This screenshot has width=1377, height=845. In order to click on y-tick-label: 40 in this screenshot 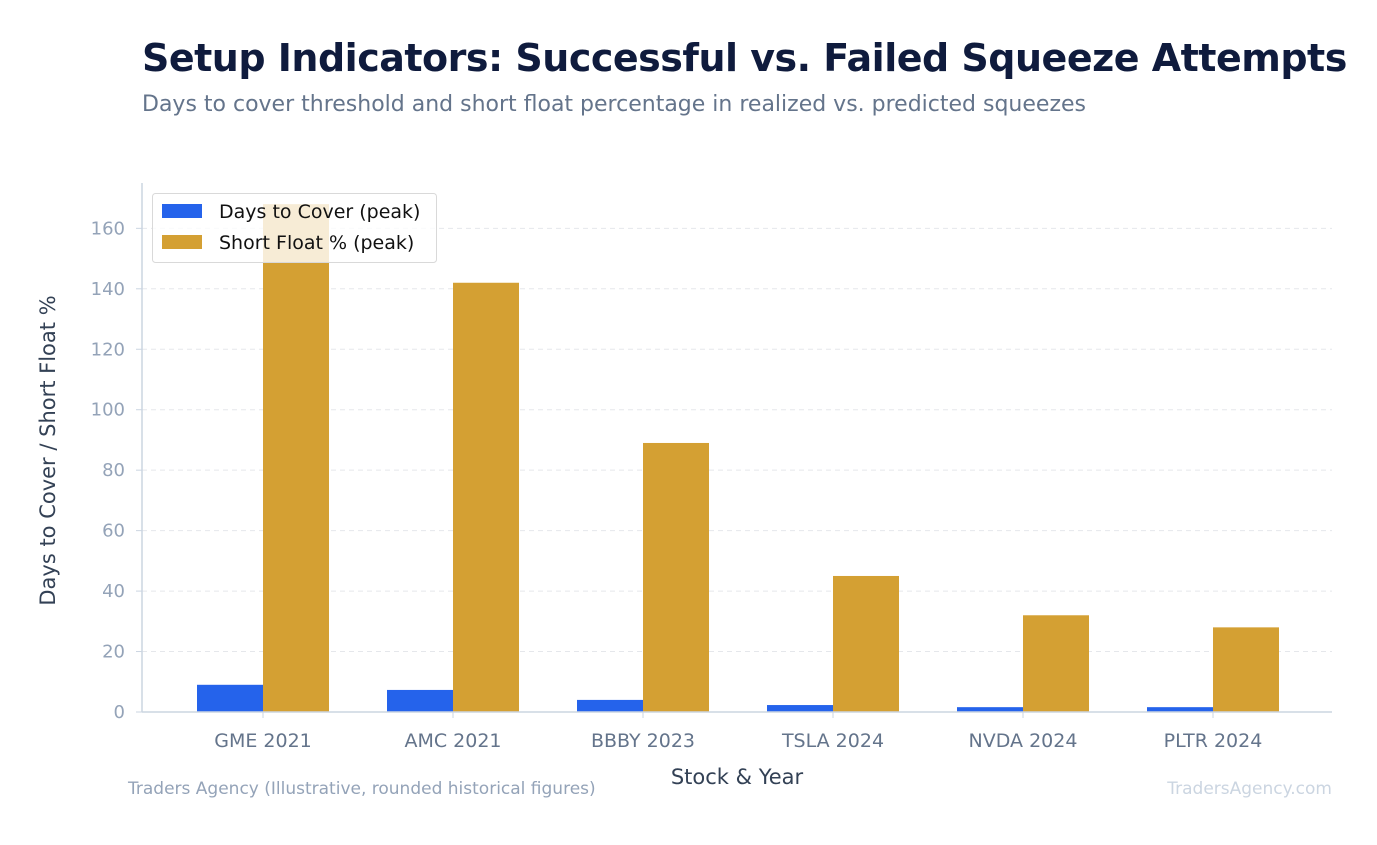, I will do `click(113, 591)`.